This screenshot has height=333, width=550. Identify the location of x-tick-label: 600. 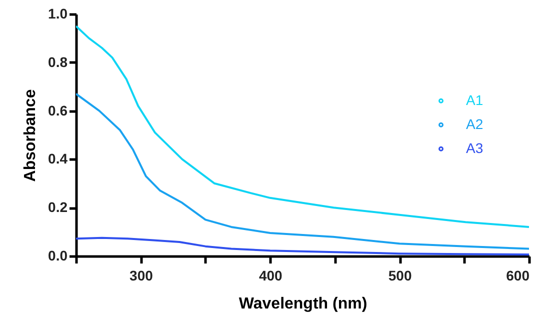
(518, 276).